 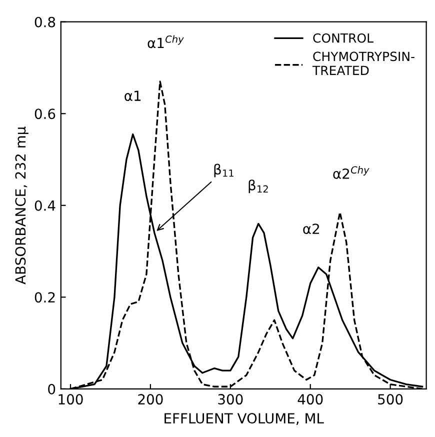 What do you see at coordinates (45, 114) in the screenshot?
I see `y-tick-label: 0.6` at bounding box center [45, 114].